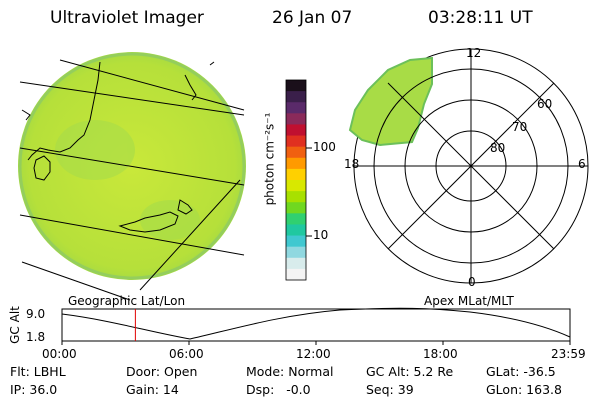  What do you see at coordinates (321, 235) in the screenshot?
I see `colorbar-tick-10: 10` at bounding box center [321, 235].